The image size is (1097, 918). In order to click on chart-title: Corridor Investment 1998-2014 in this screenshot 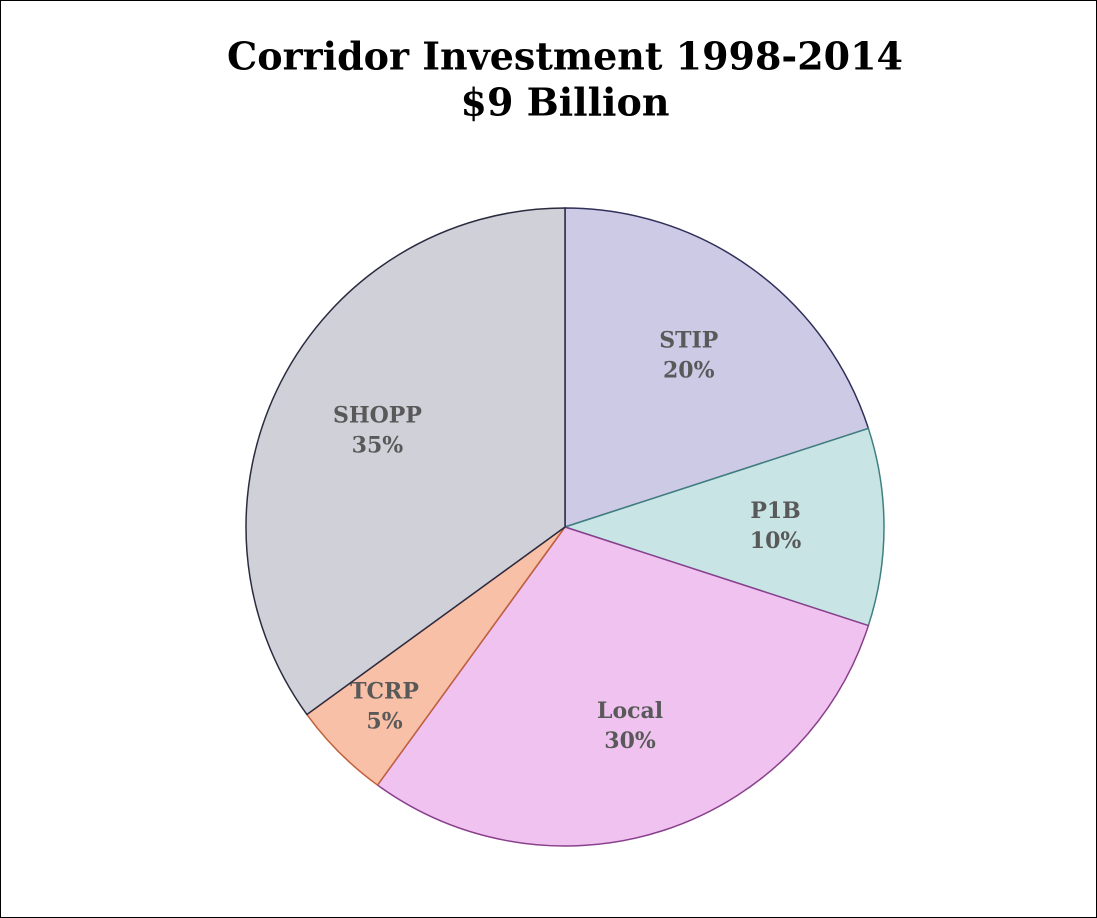, I will do `click(565, 56)`.